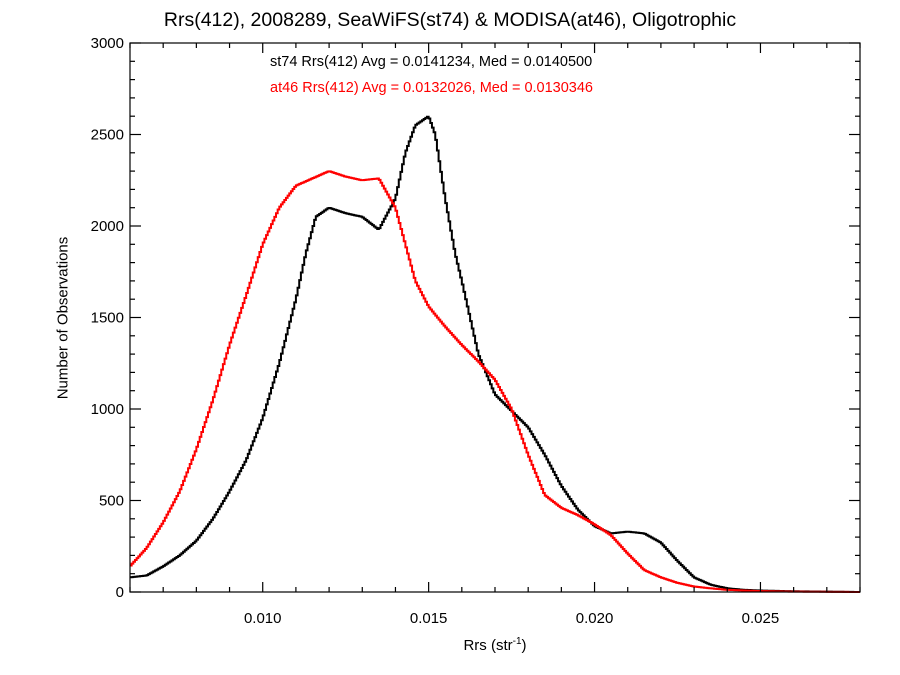 The height and width of the screenshot is (675, 900). What do you see at coordinates (488, 645) in the screenshot?
I see `x-axis-label-base: Rrs (str` at bounding box center [488, 645].